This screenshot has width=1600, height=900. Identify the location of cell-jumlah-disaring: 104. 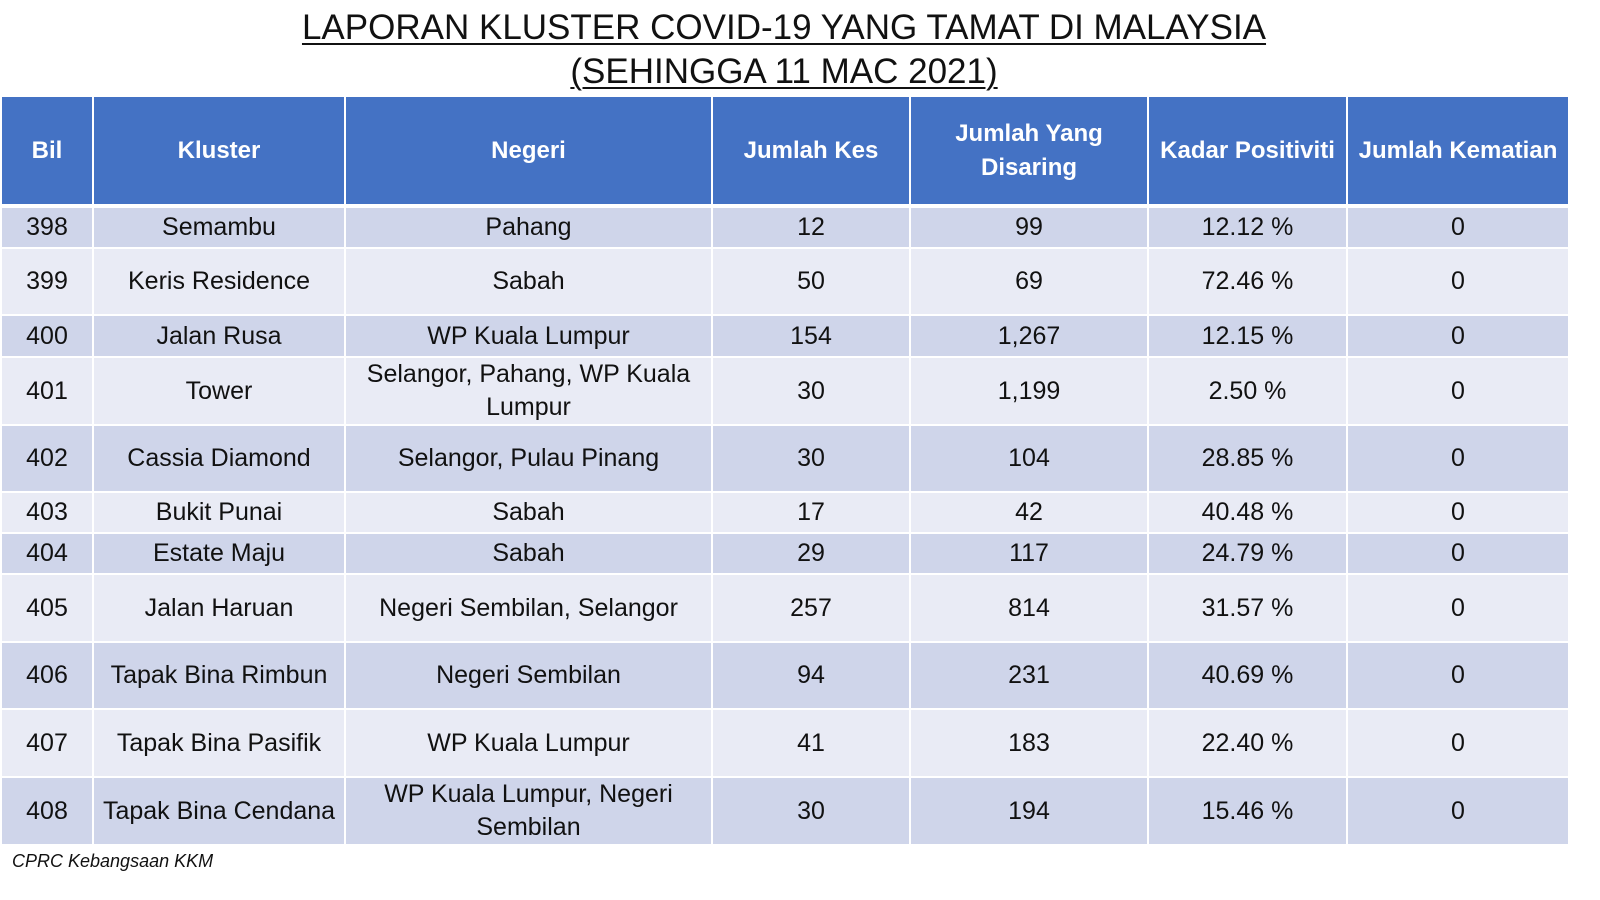
(1029, 458).